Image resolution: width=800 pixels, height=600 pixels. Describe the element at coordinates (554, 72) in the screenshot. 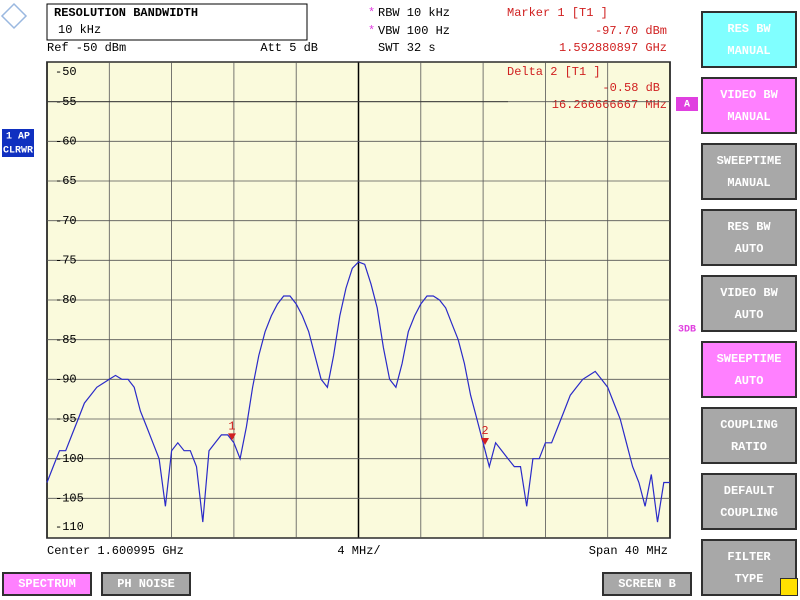

I see `delta-title: Delta 2 [T1 ]` at that location.